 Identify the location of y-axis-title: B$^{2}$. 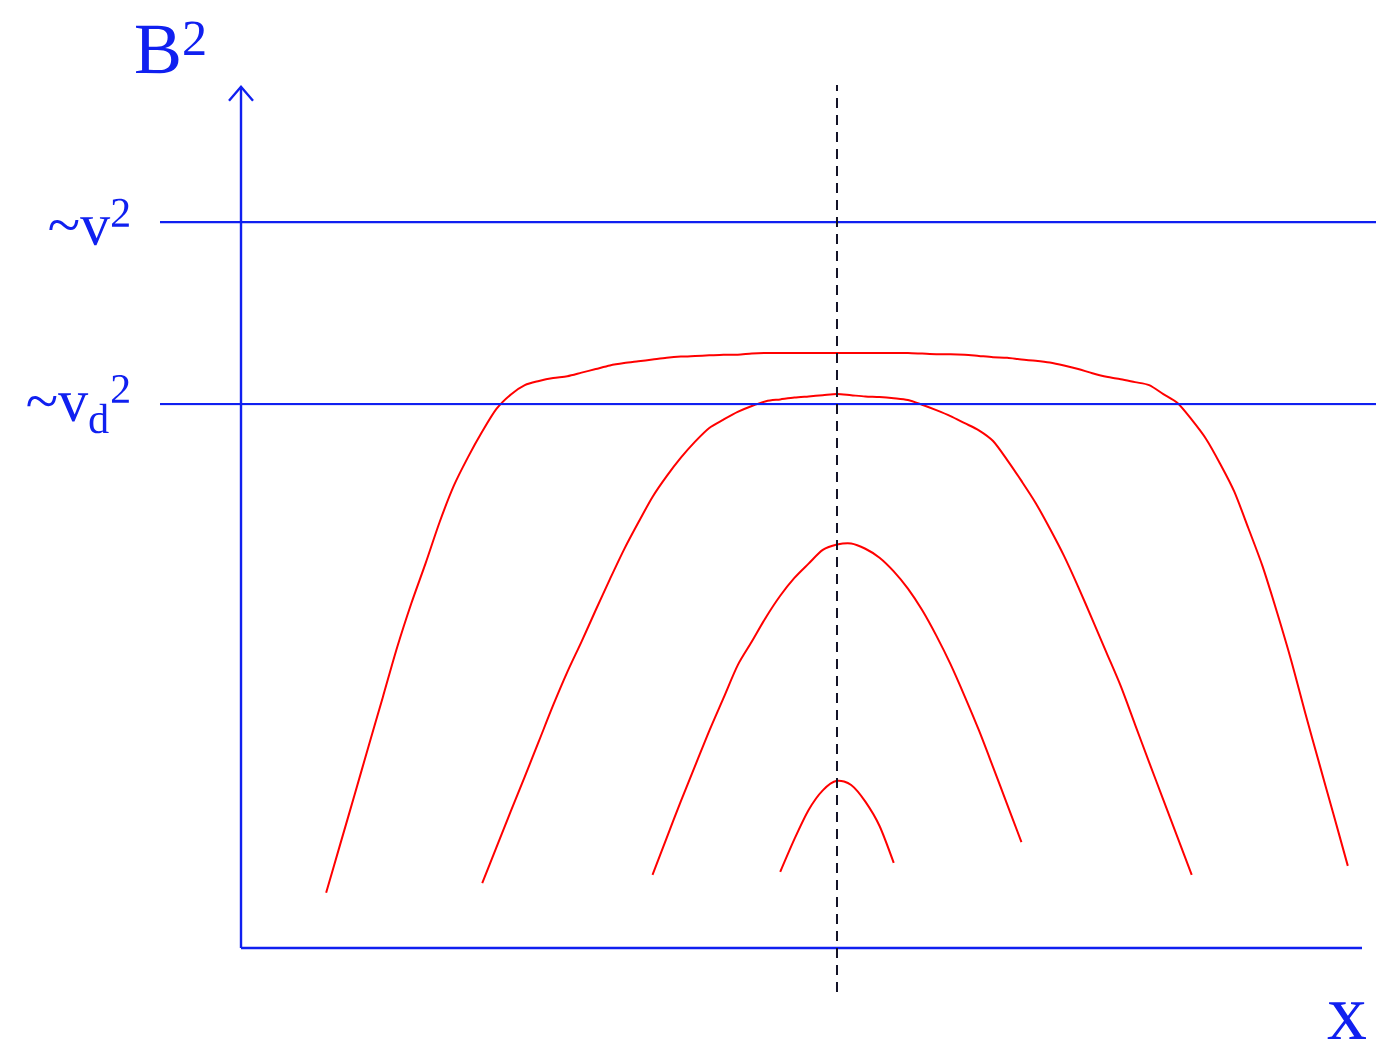
(170, 47).